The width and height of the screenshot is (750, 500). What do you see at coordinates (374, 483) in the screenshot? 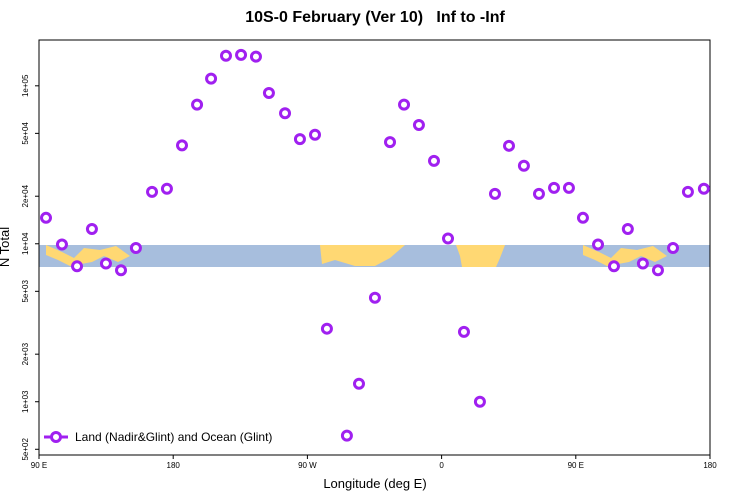
I see `x-axis-label: Longitude (deg E)` at bounding box center [374, 483].